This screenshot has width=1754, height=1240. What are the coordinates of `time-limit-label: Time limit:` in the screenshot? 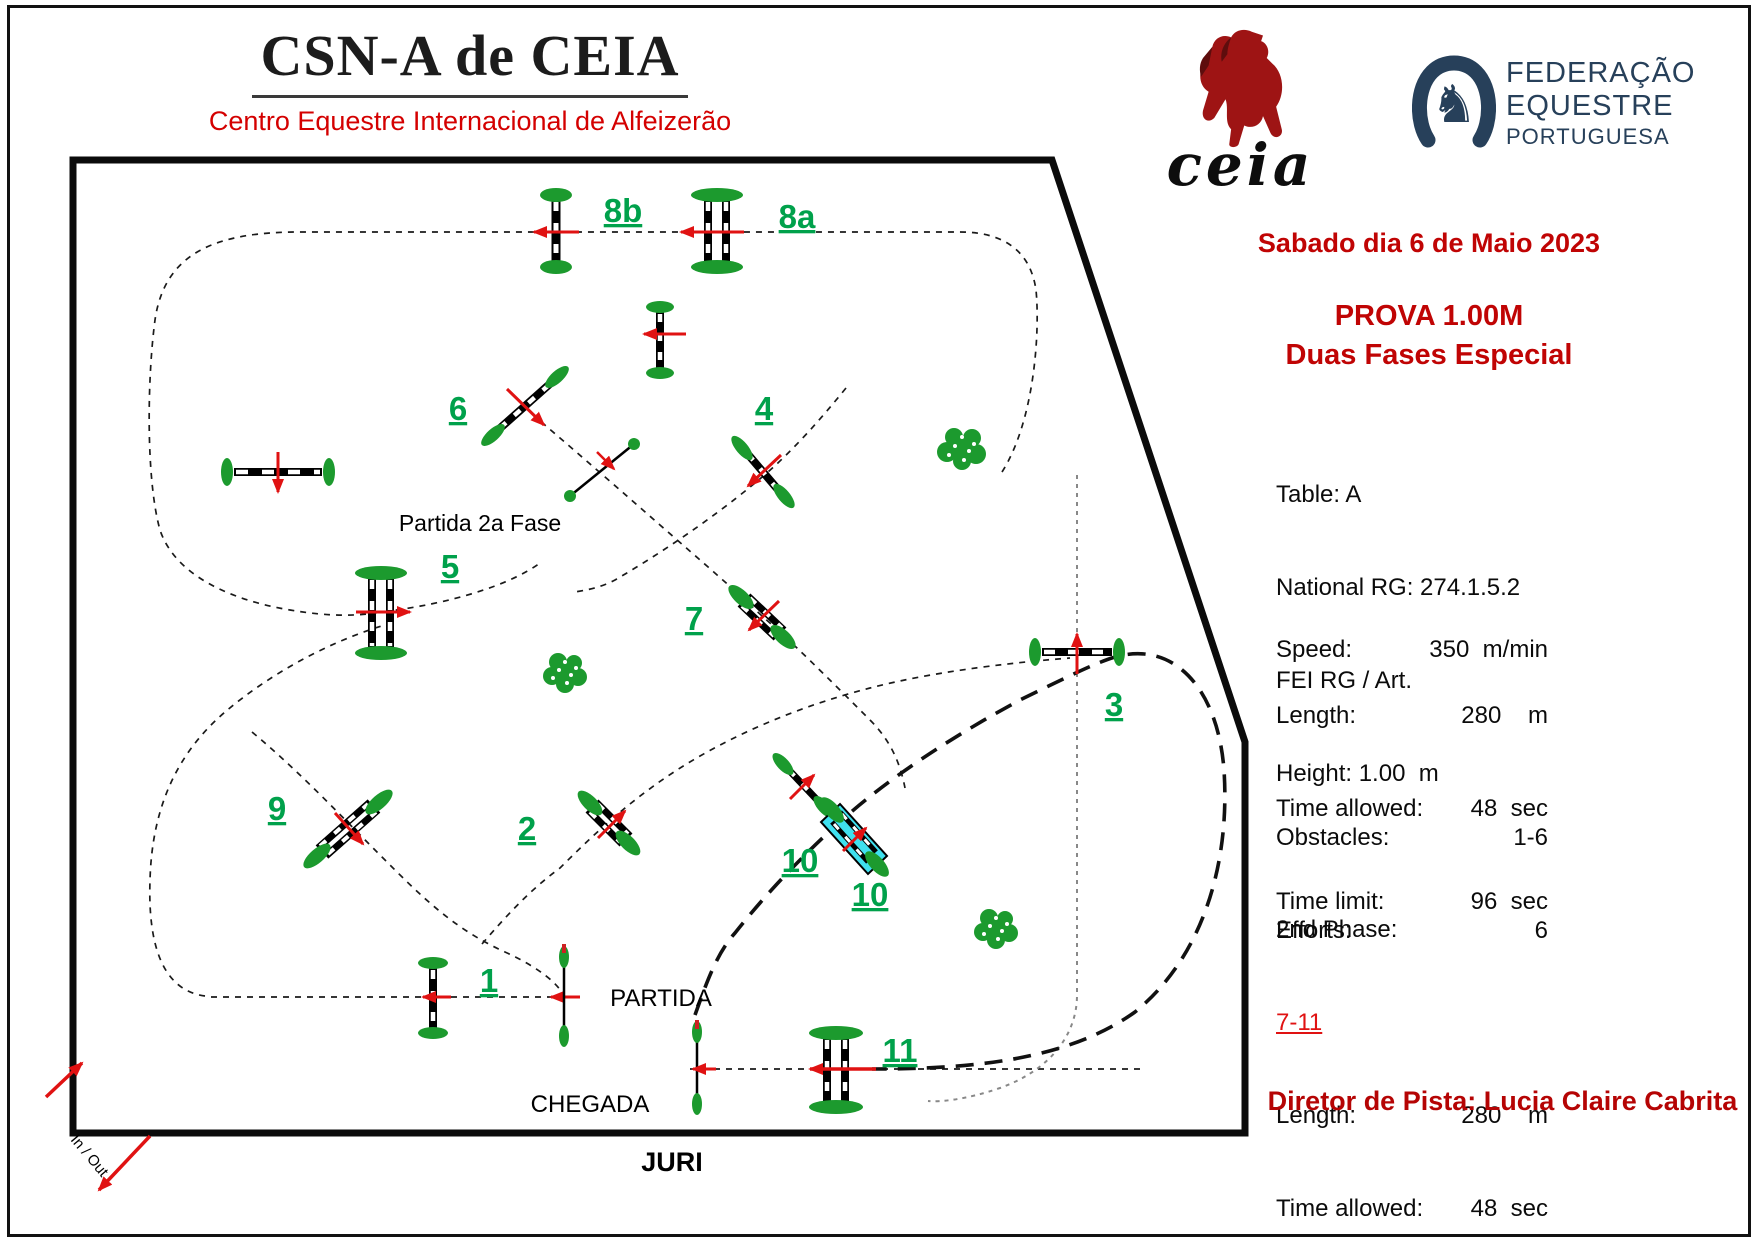 It's located at (1330, 901).